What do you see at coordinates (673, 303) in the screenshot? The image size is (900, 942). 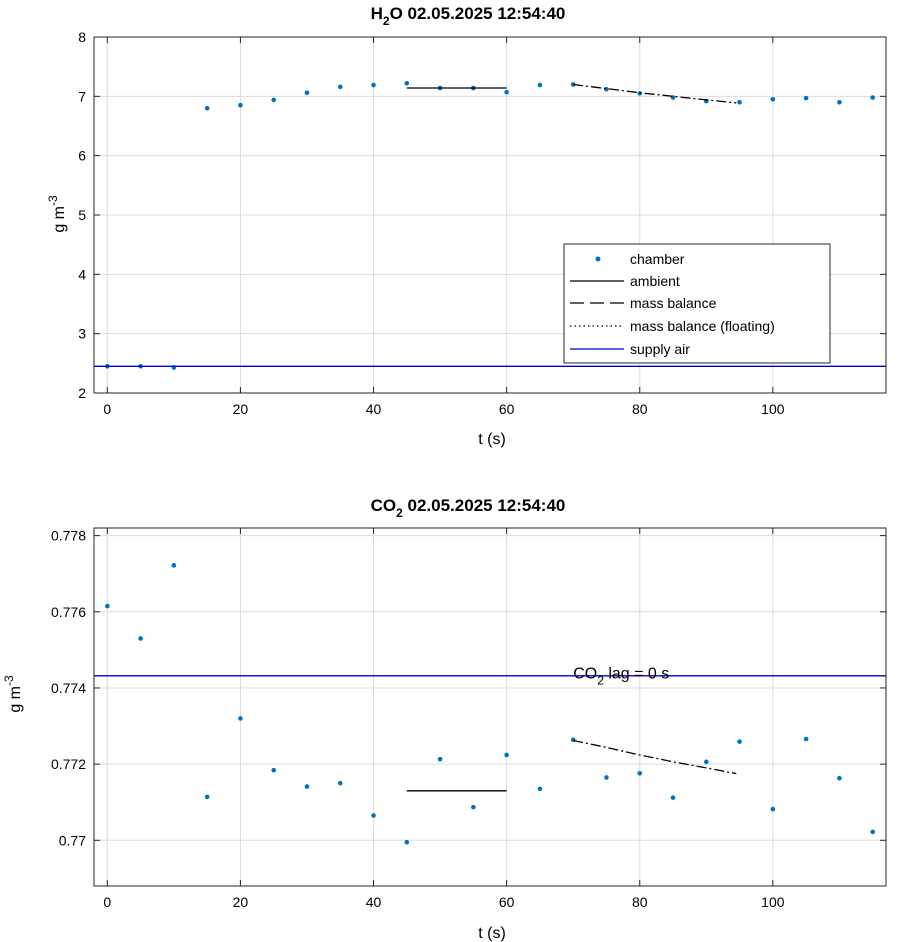 I see `legend-label: mass balance` at bounding box center [673, 303].